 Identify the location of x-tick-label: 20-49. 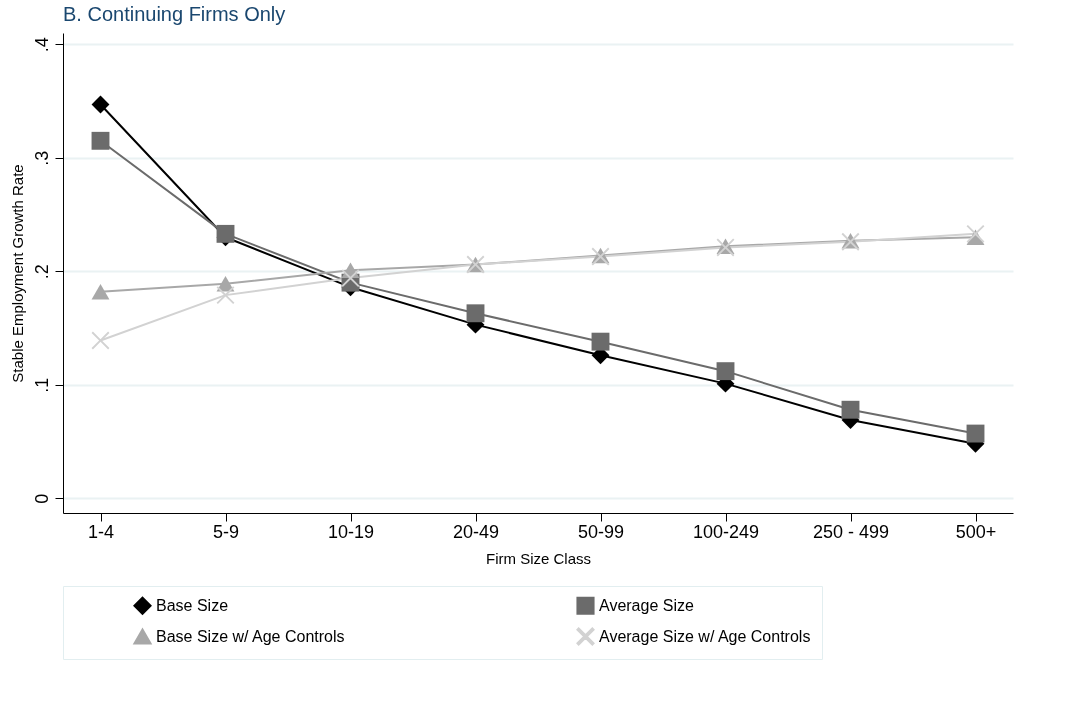
(476, 531).